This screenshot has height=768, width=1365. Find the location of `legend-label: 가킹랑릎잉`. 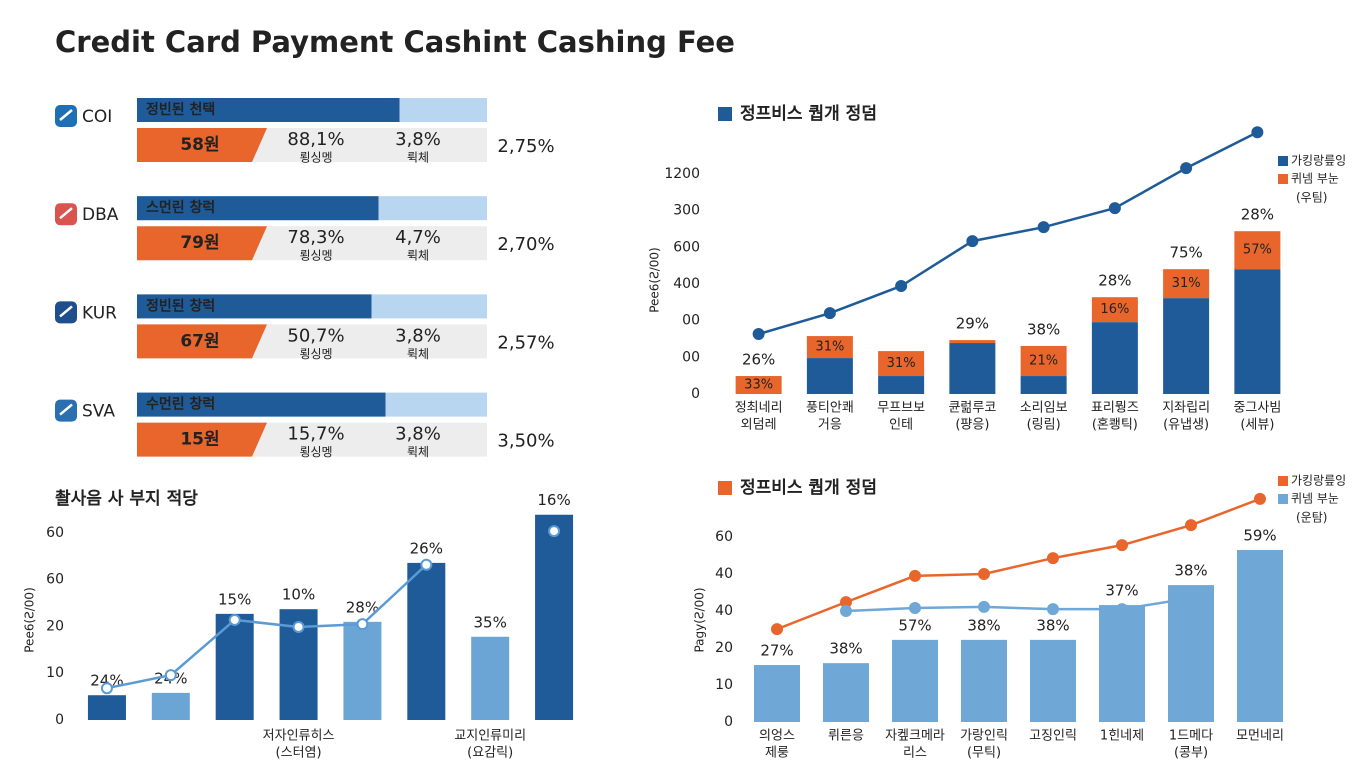

legend-label: 가킹랑릎잉 is located at coordinates (1318, 161).